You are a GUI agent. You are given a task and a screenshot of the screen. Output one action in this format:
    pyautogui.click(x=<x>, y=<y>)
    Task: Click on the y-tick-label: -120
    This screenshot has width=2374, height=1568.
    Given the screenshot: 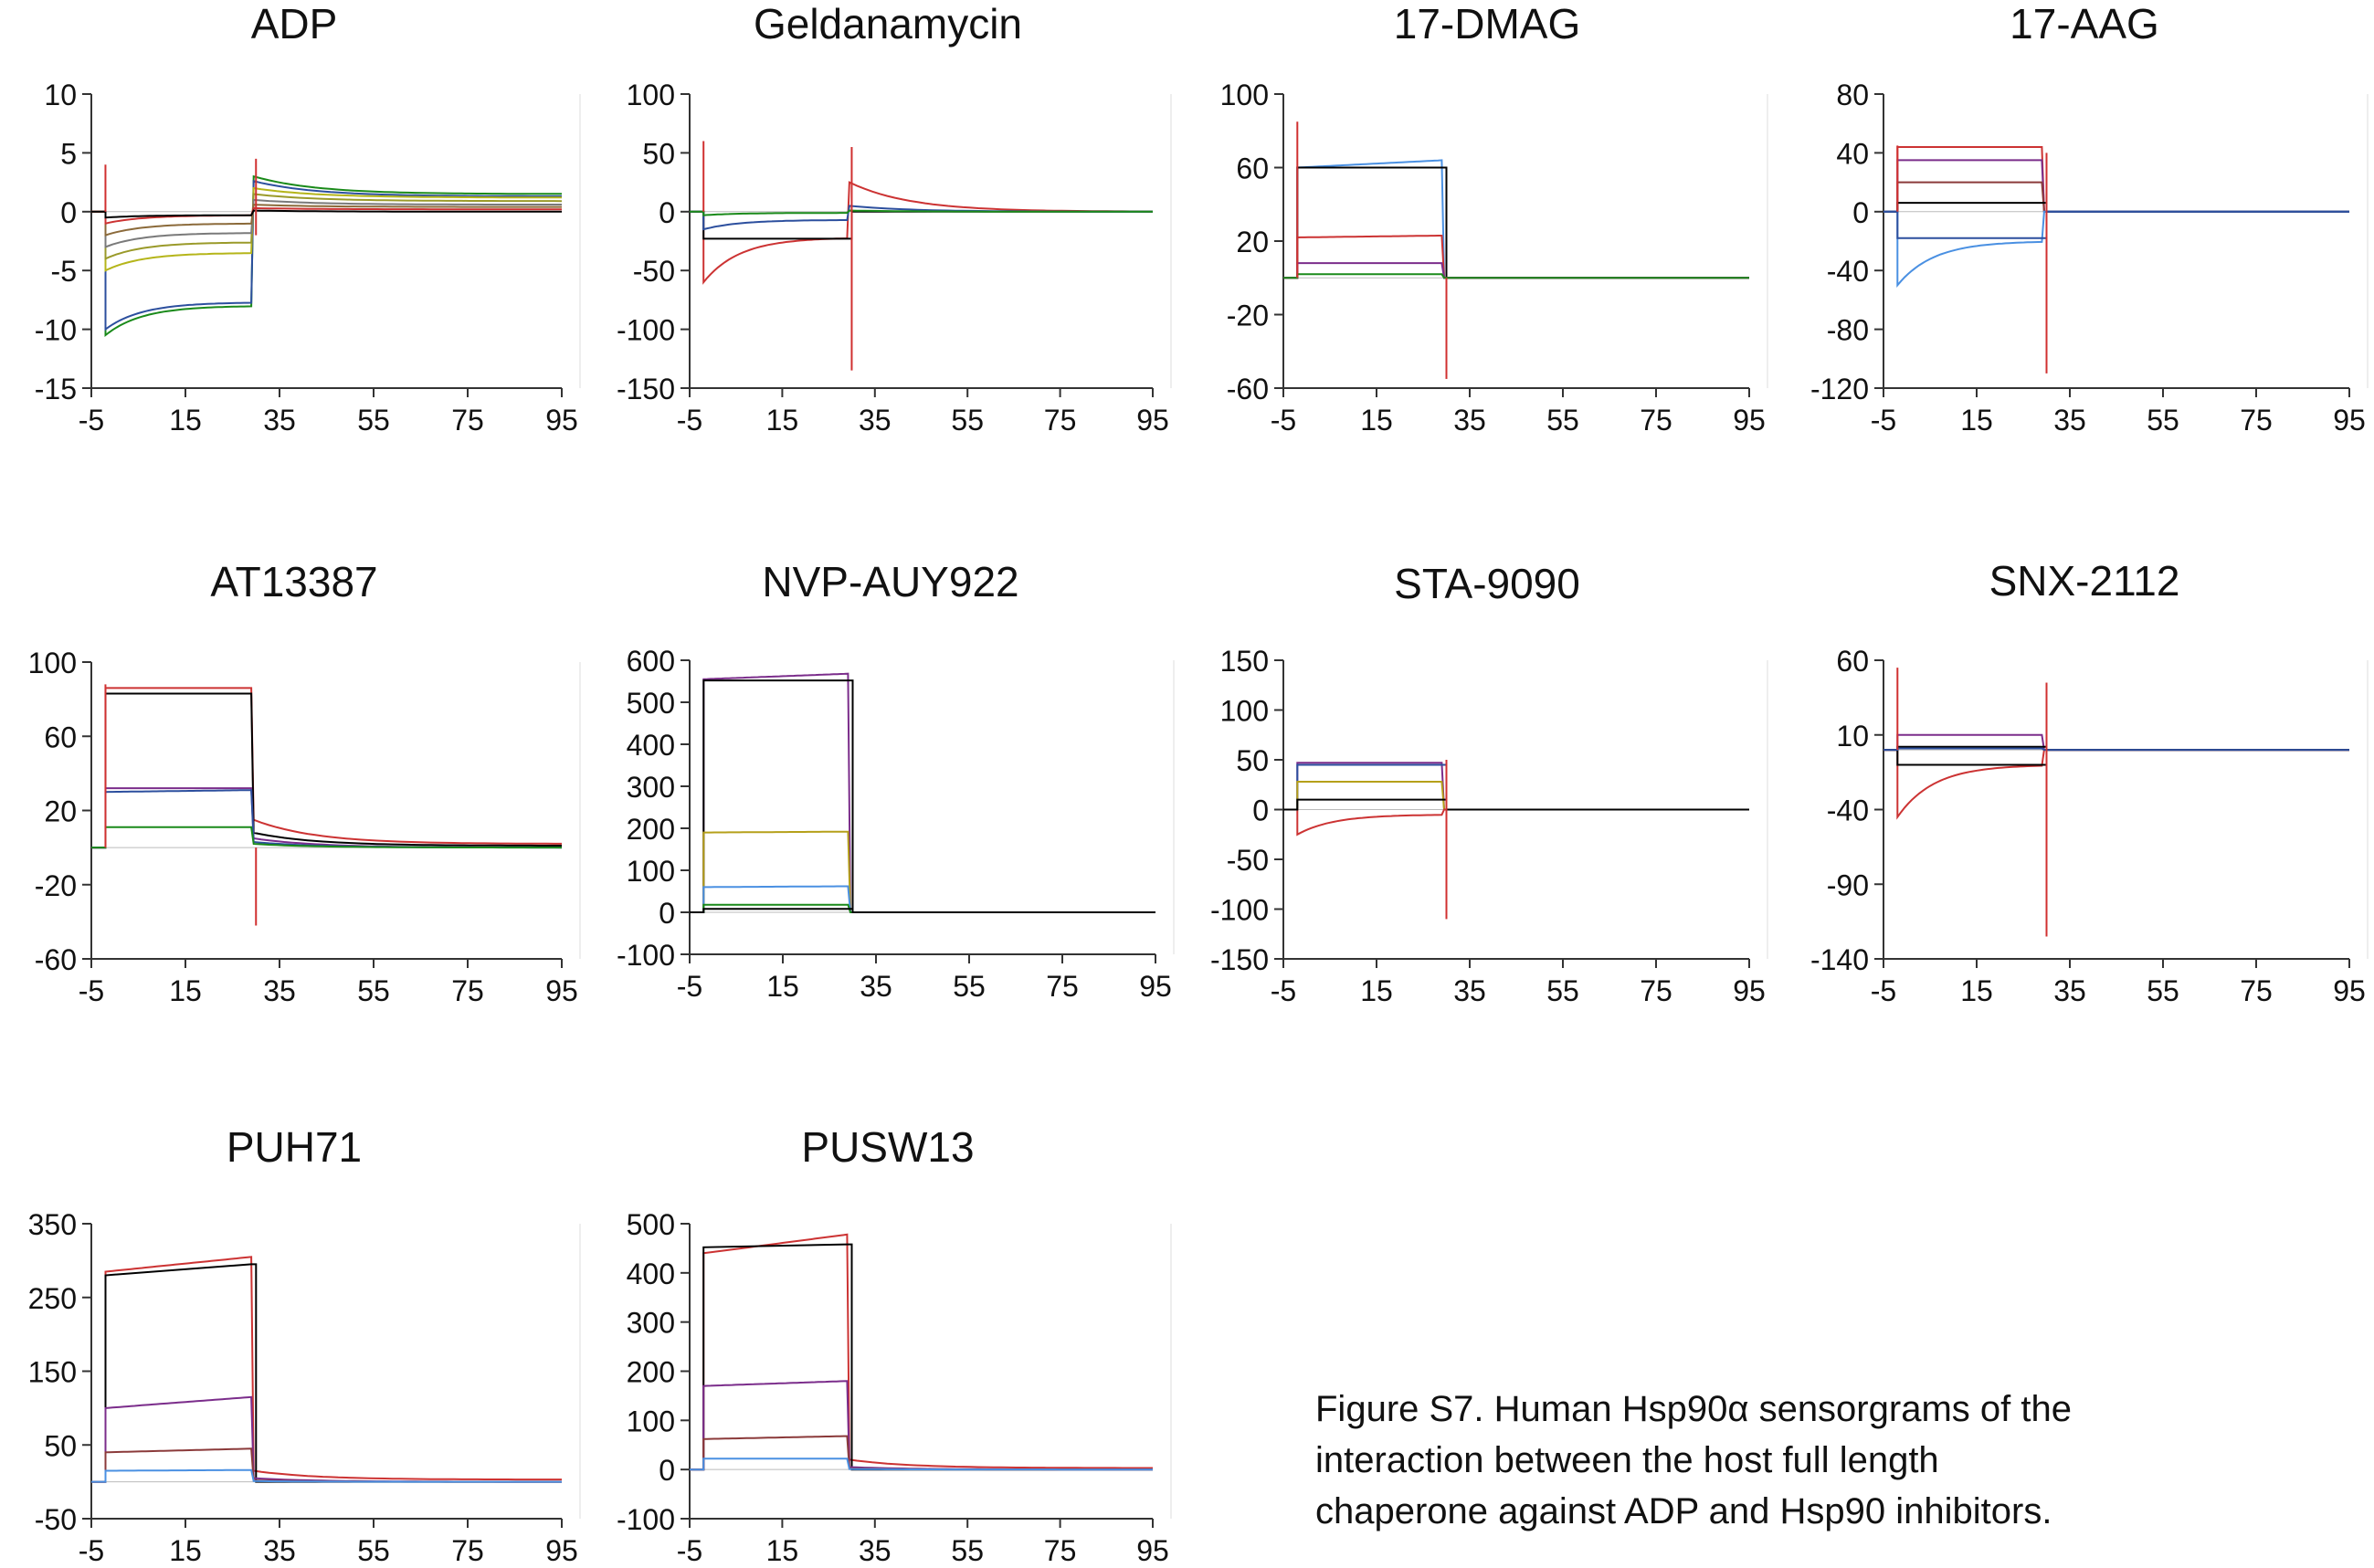 What is the action you would take?
    pyautogui.click(x=1839, y=389)
    